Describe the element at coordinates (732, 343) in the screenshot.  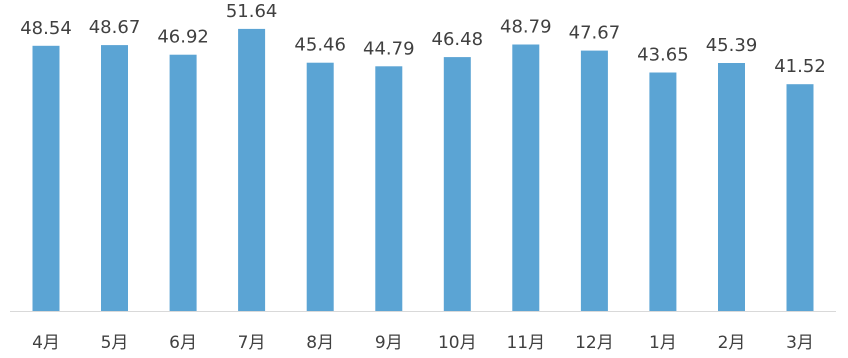
I see `x-tick-label: 2月` at that location.